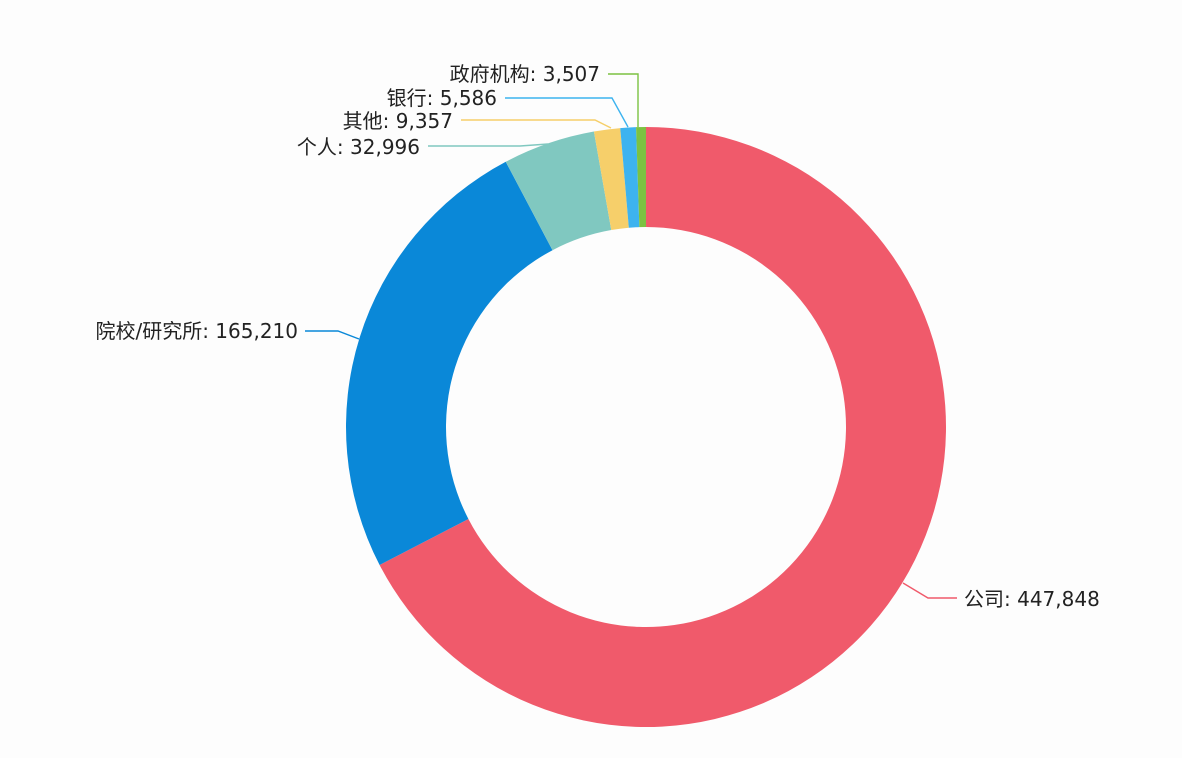 Image resolution: width=1182 pixels, height=758 pixels. What do you see at coordinates (398, 121) in the screenshot?
I see `slice-label-other: 其他: 9,357` at bounding box center [398, 121].